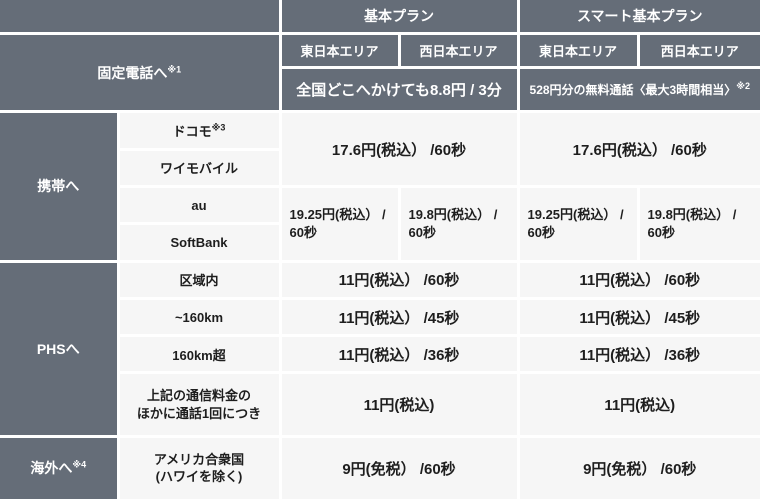 This screenshot has width=760, height=499. Describe the element at coordinates (638, 317) in the screenshot. I see `phs-160km-smart-rate: 11円(税込） /45秒` at that location.